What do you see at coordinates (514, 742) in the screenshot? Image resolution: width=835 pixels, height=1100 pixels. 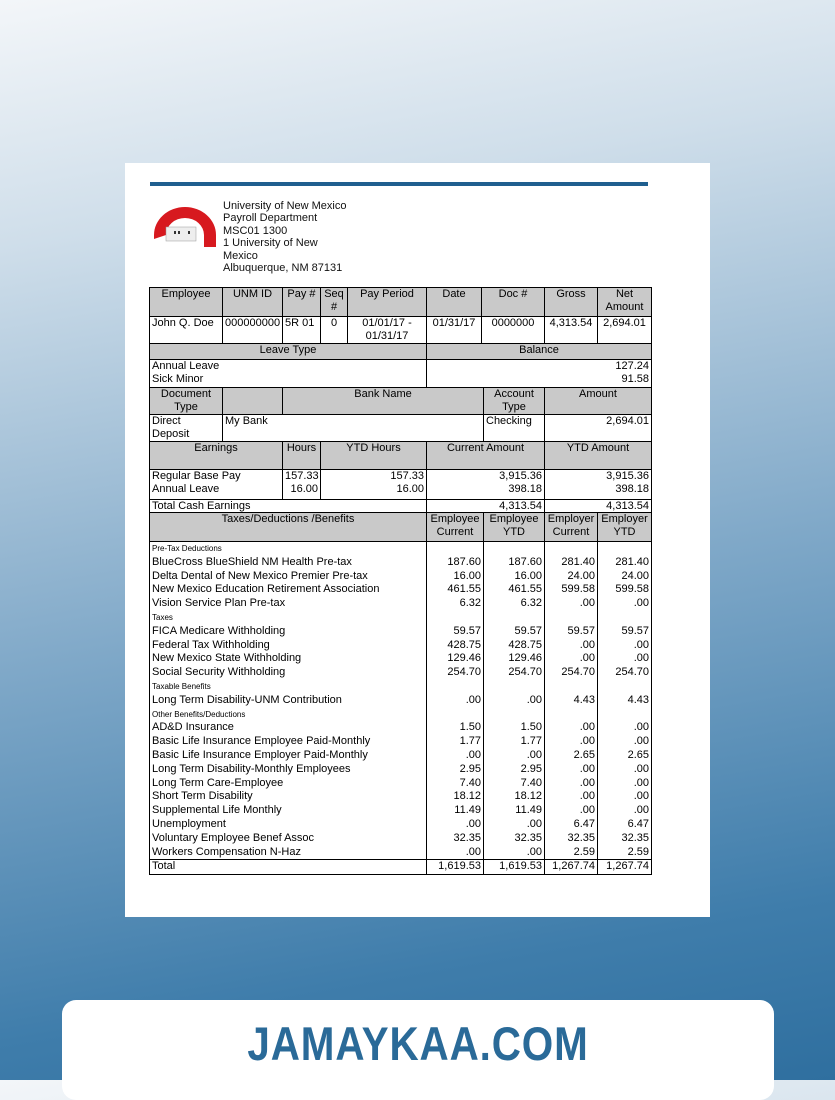 I see `deduction-amount: 1.77` at bounding box center [514, 742].